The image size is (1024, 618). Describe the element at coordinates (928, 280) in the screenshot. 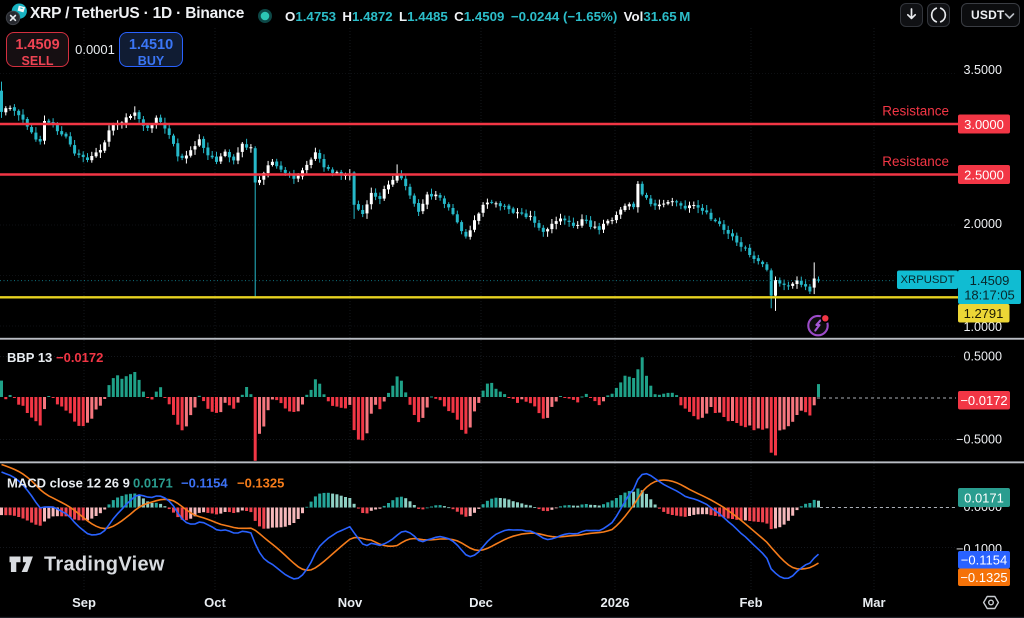

I see `svg-text: XRPUSDT` at that location.